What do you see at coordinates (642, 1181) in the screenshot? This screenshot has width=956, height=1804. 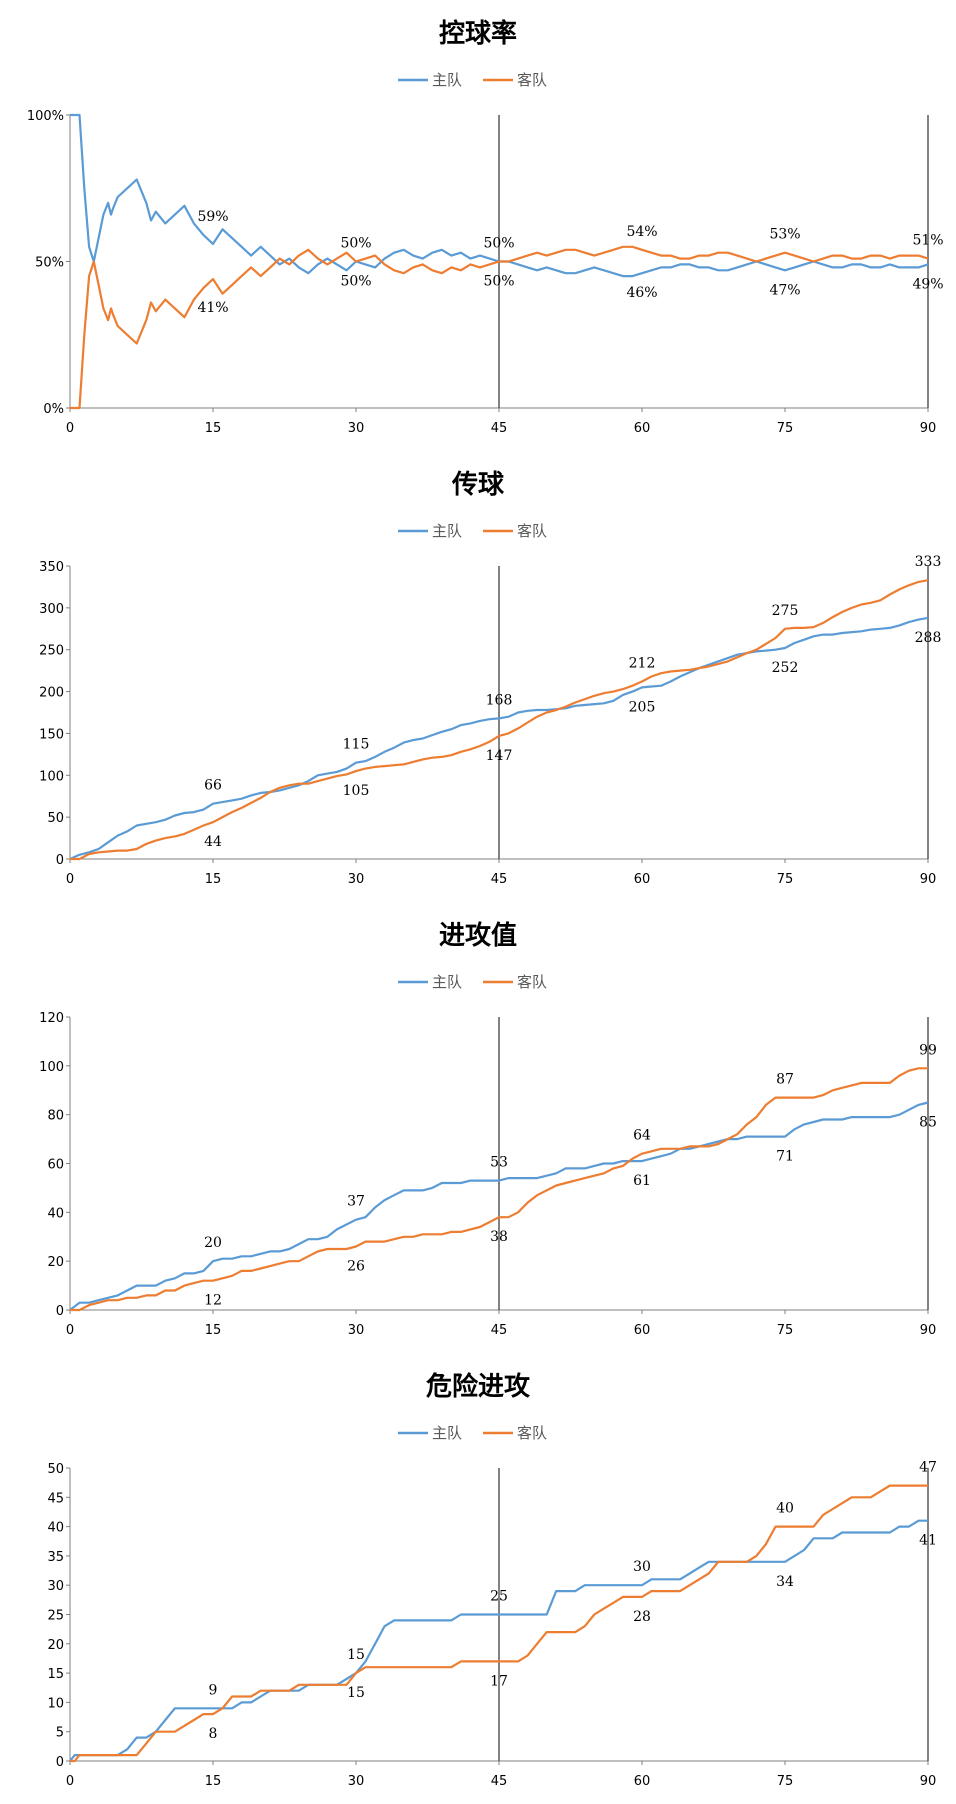 I see `data-label: 61` at bounding box center [642, 1181].